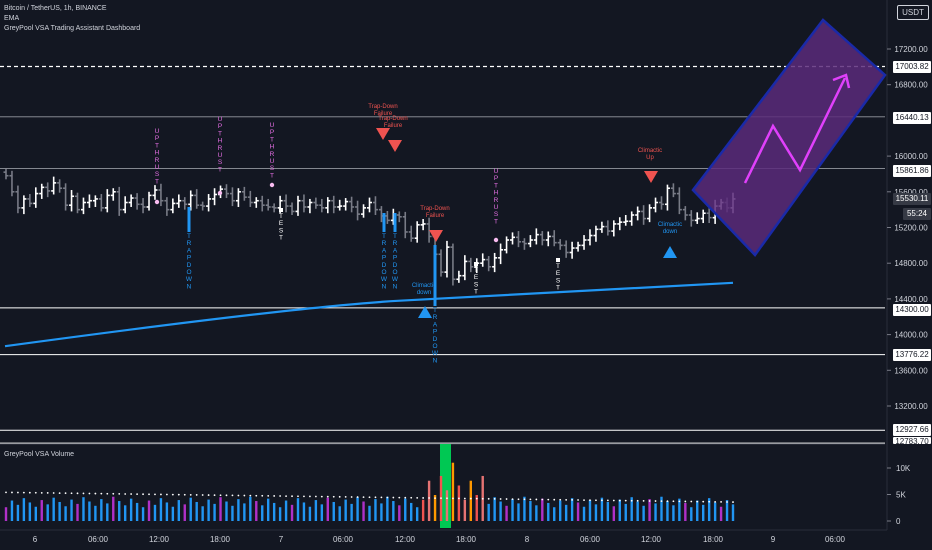 The image size is (932, 550). What do you see at coordinates (35, 539) in the screenshot?
I see `time-tick-label: 6` at bounding box center [35, 539].